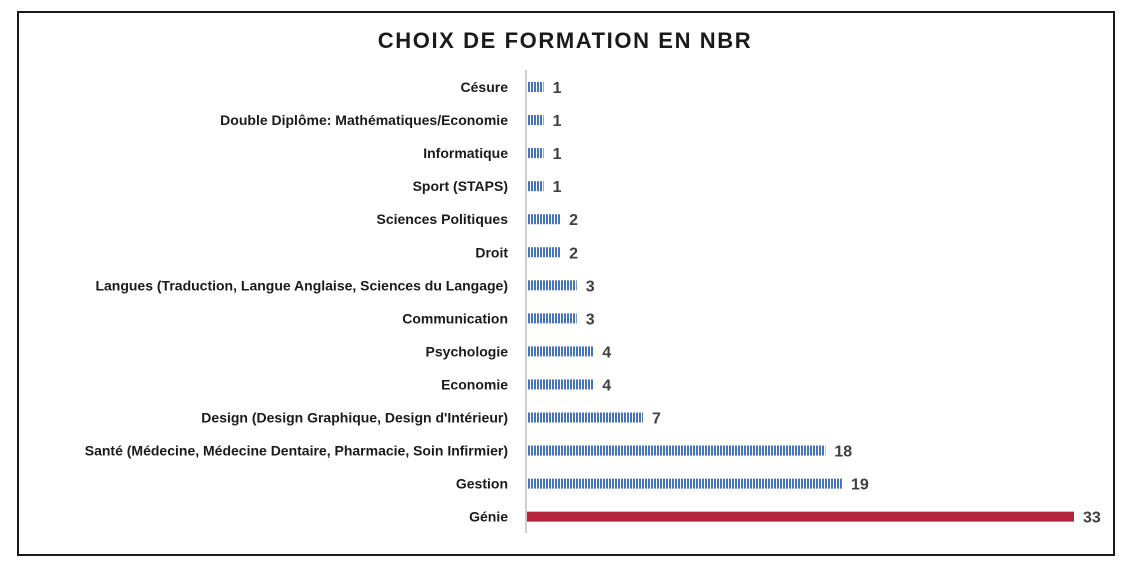 The image size is (1130, 574). What do you see at coordinates (860, 485) in the screenshot?
I see `value-label-gestion: 19` at bounding box center [860, 485].